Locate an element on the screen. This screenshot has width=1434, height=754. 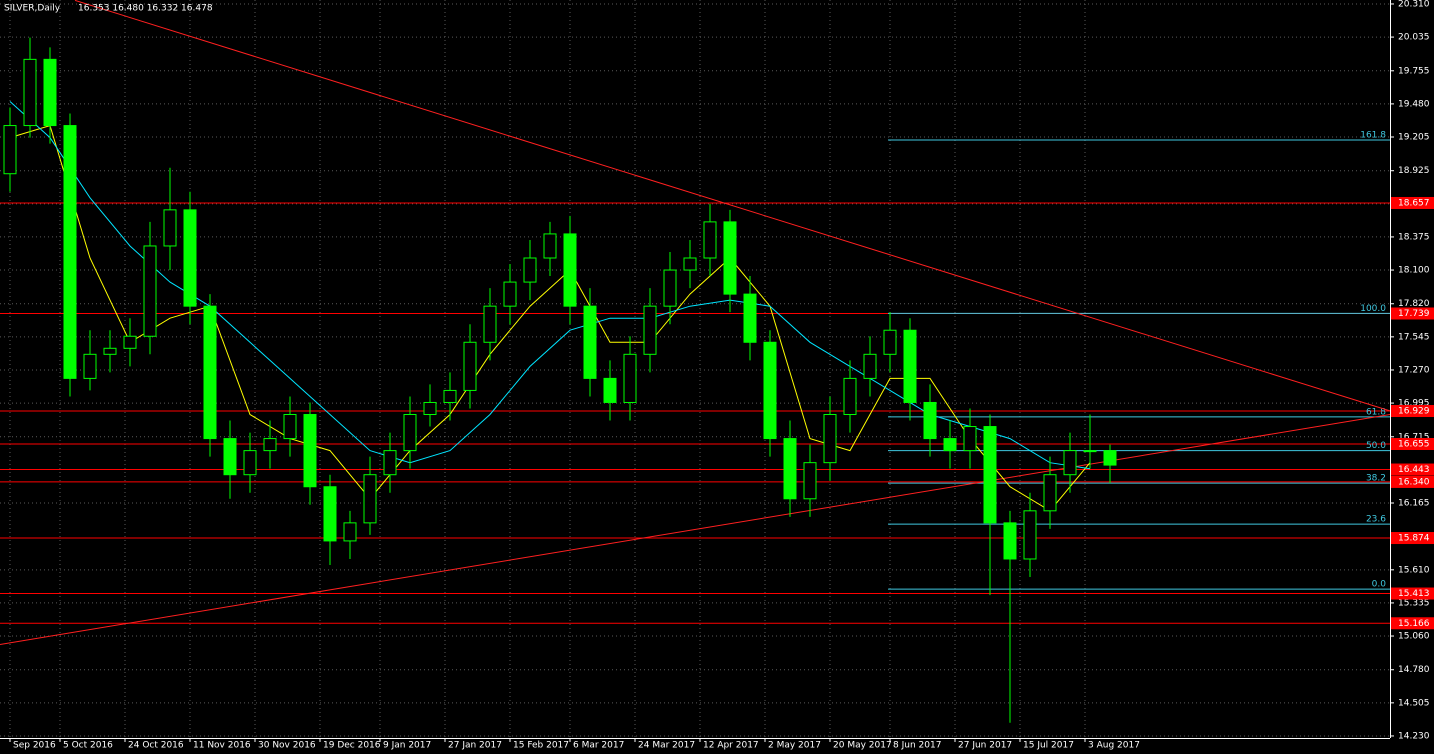
x-tick-label: 27 Jun 2017 is located at coordinates (985, 746).